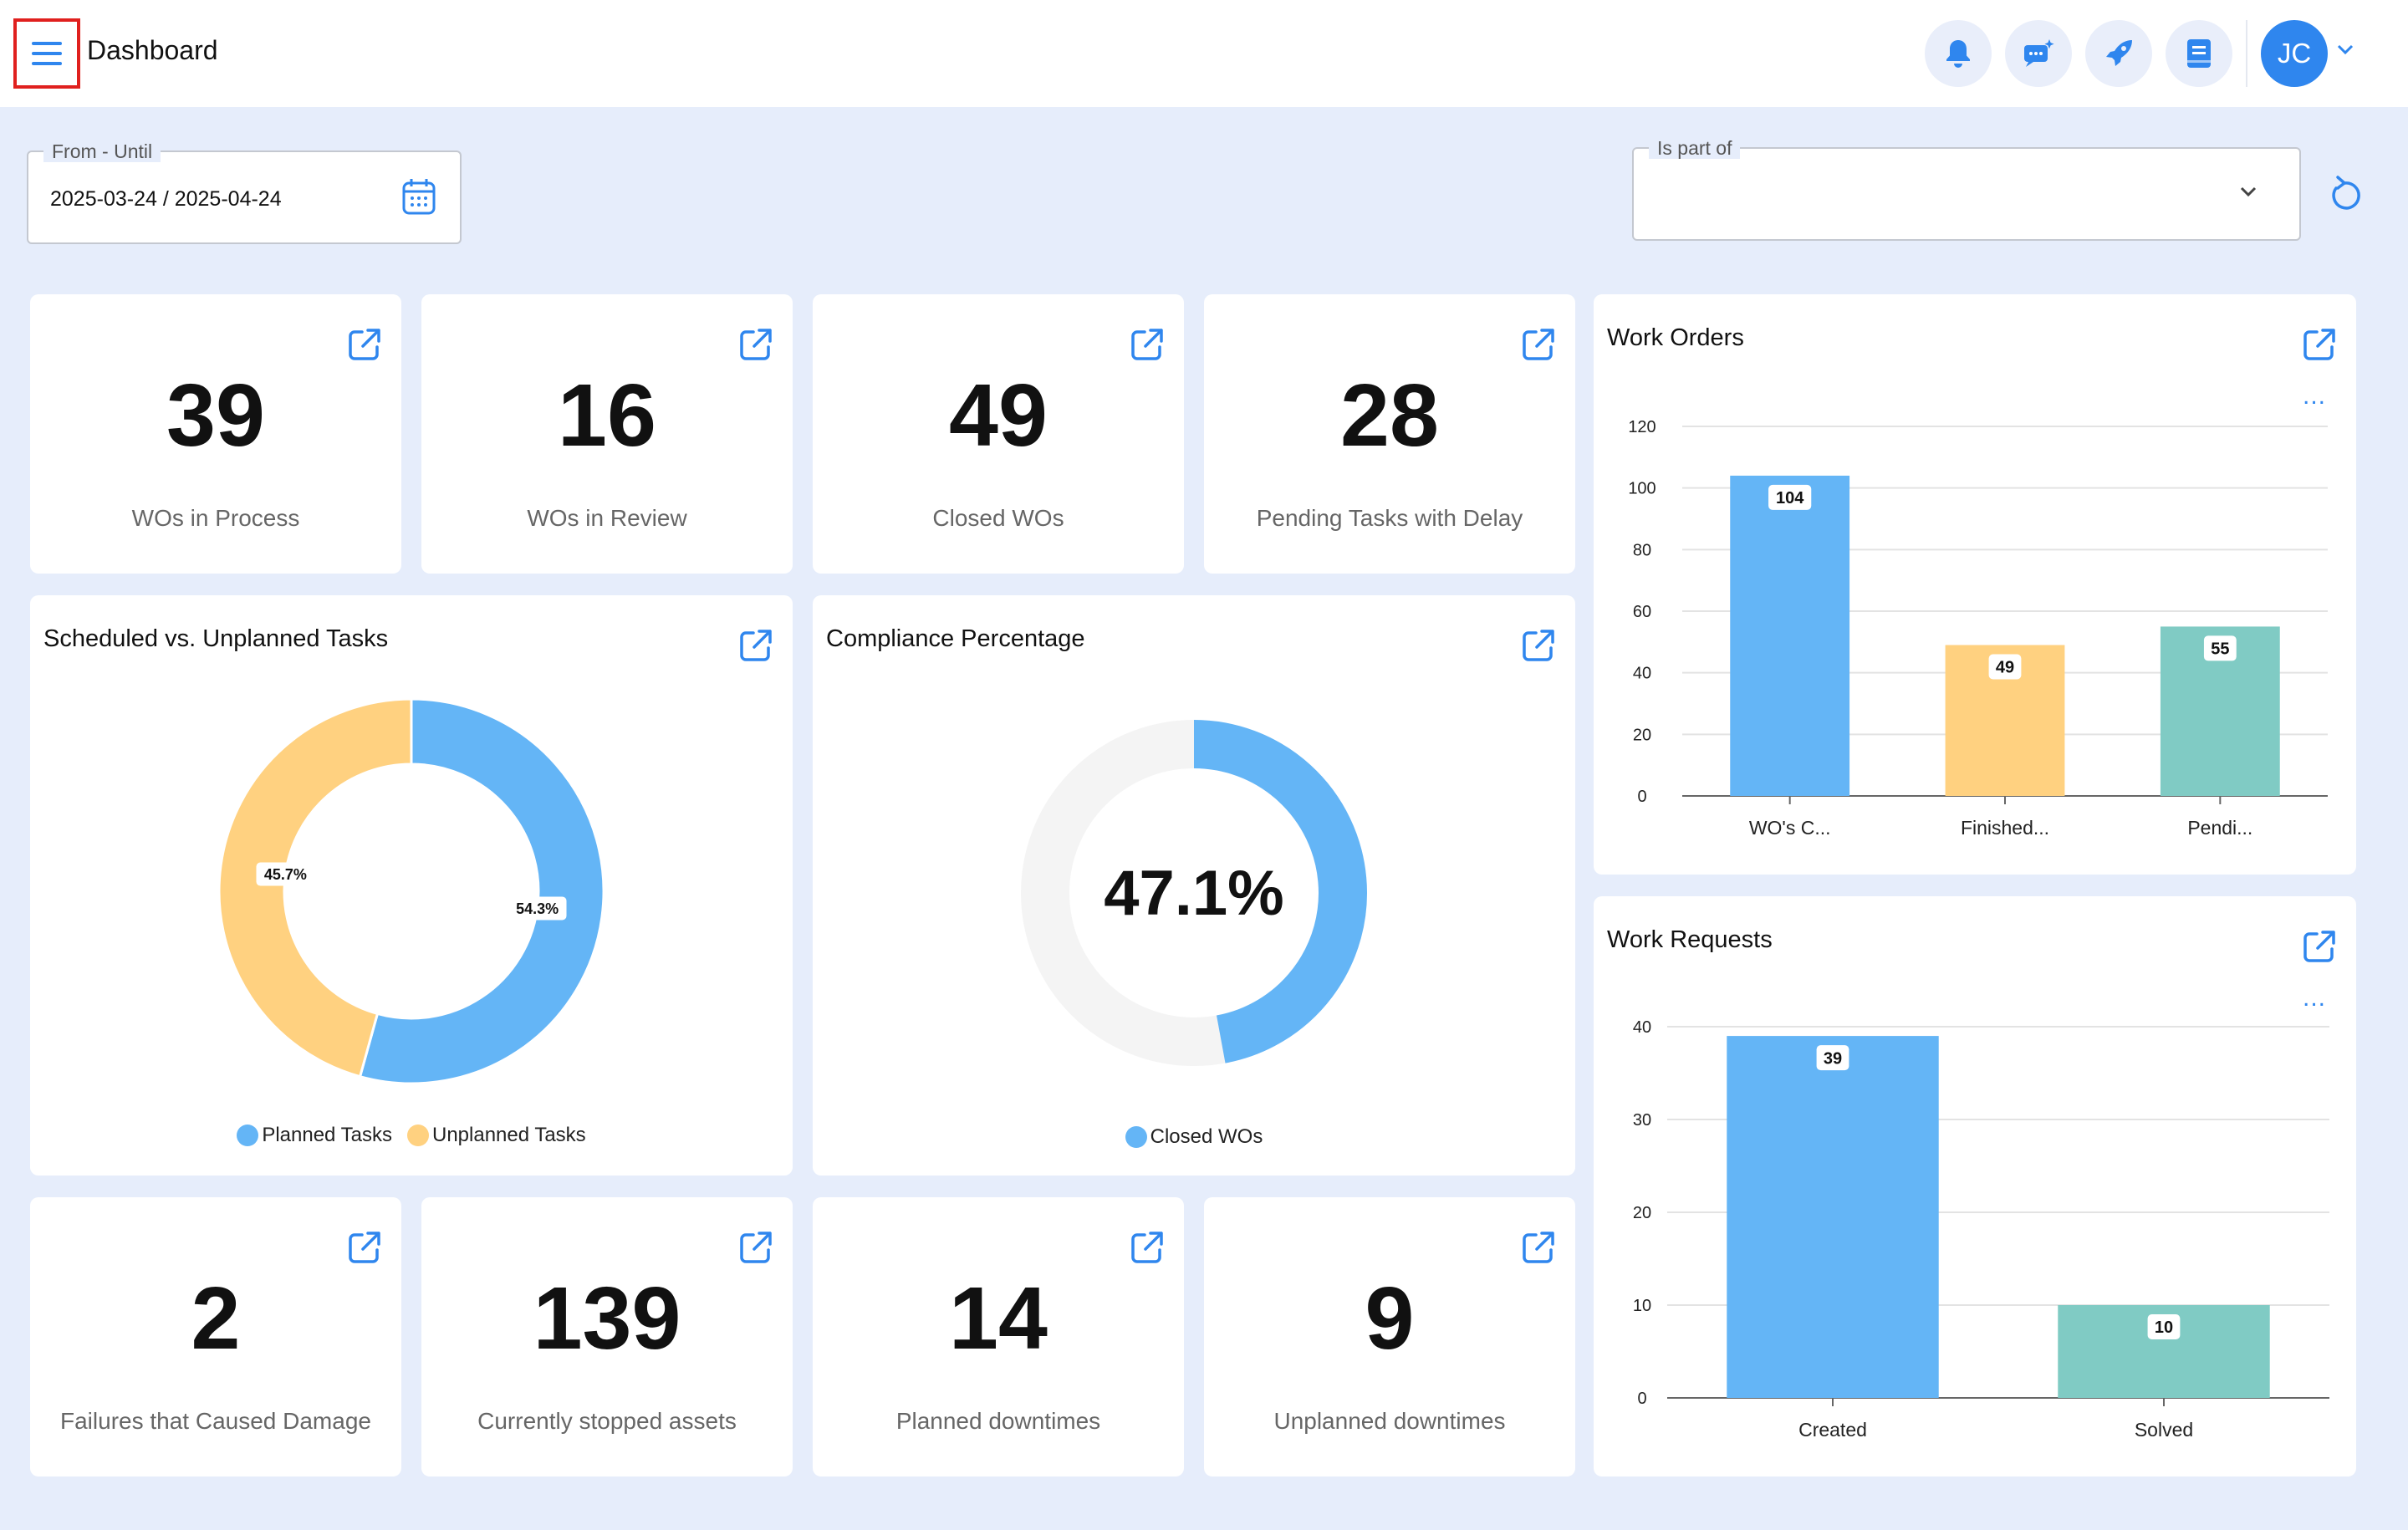 The width and height of the screenshot is (2408, 1530). Describe the element at coordinates (1695, 148) in the screenshot. I see `is-part-of-label: Is part of` at that location.